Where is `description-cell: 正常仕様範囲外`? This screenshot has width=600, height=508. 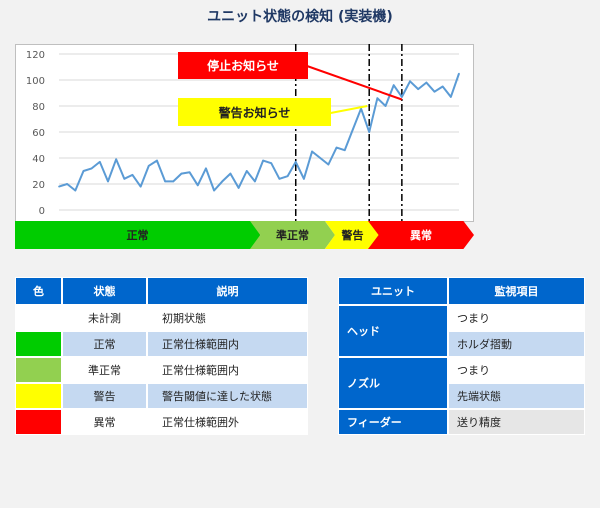
description-cell: 正常仕様範囲外 is located at coordinates (227, 422).